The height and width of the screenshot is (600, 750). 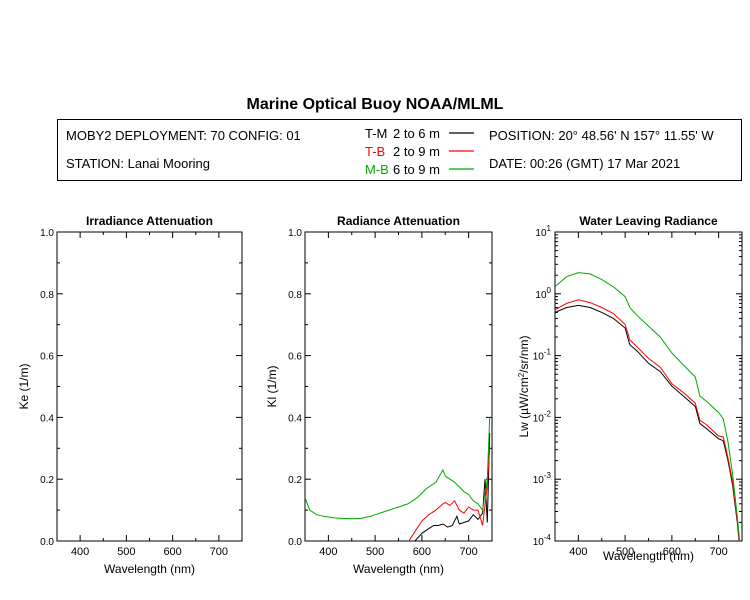 What do you see at coordinates (543, 231) in the screenshot?
I see `y-tick-label: 10¹` at bounding box center [543, 231].